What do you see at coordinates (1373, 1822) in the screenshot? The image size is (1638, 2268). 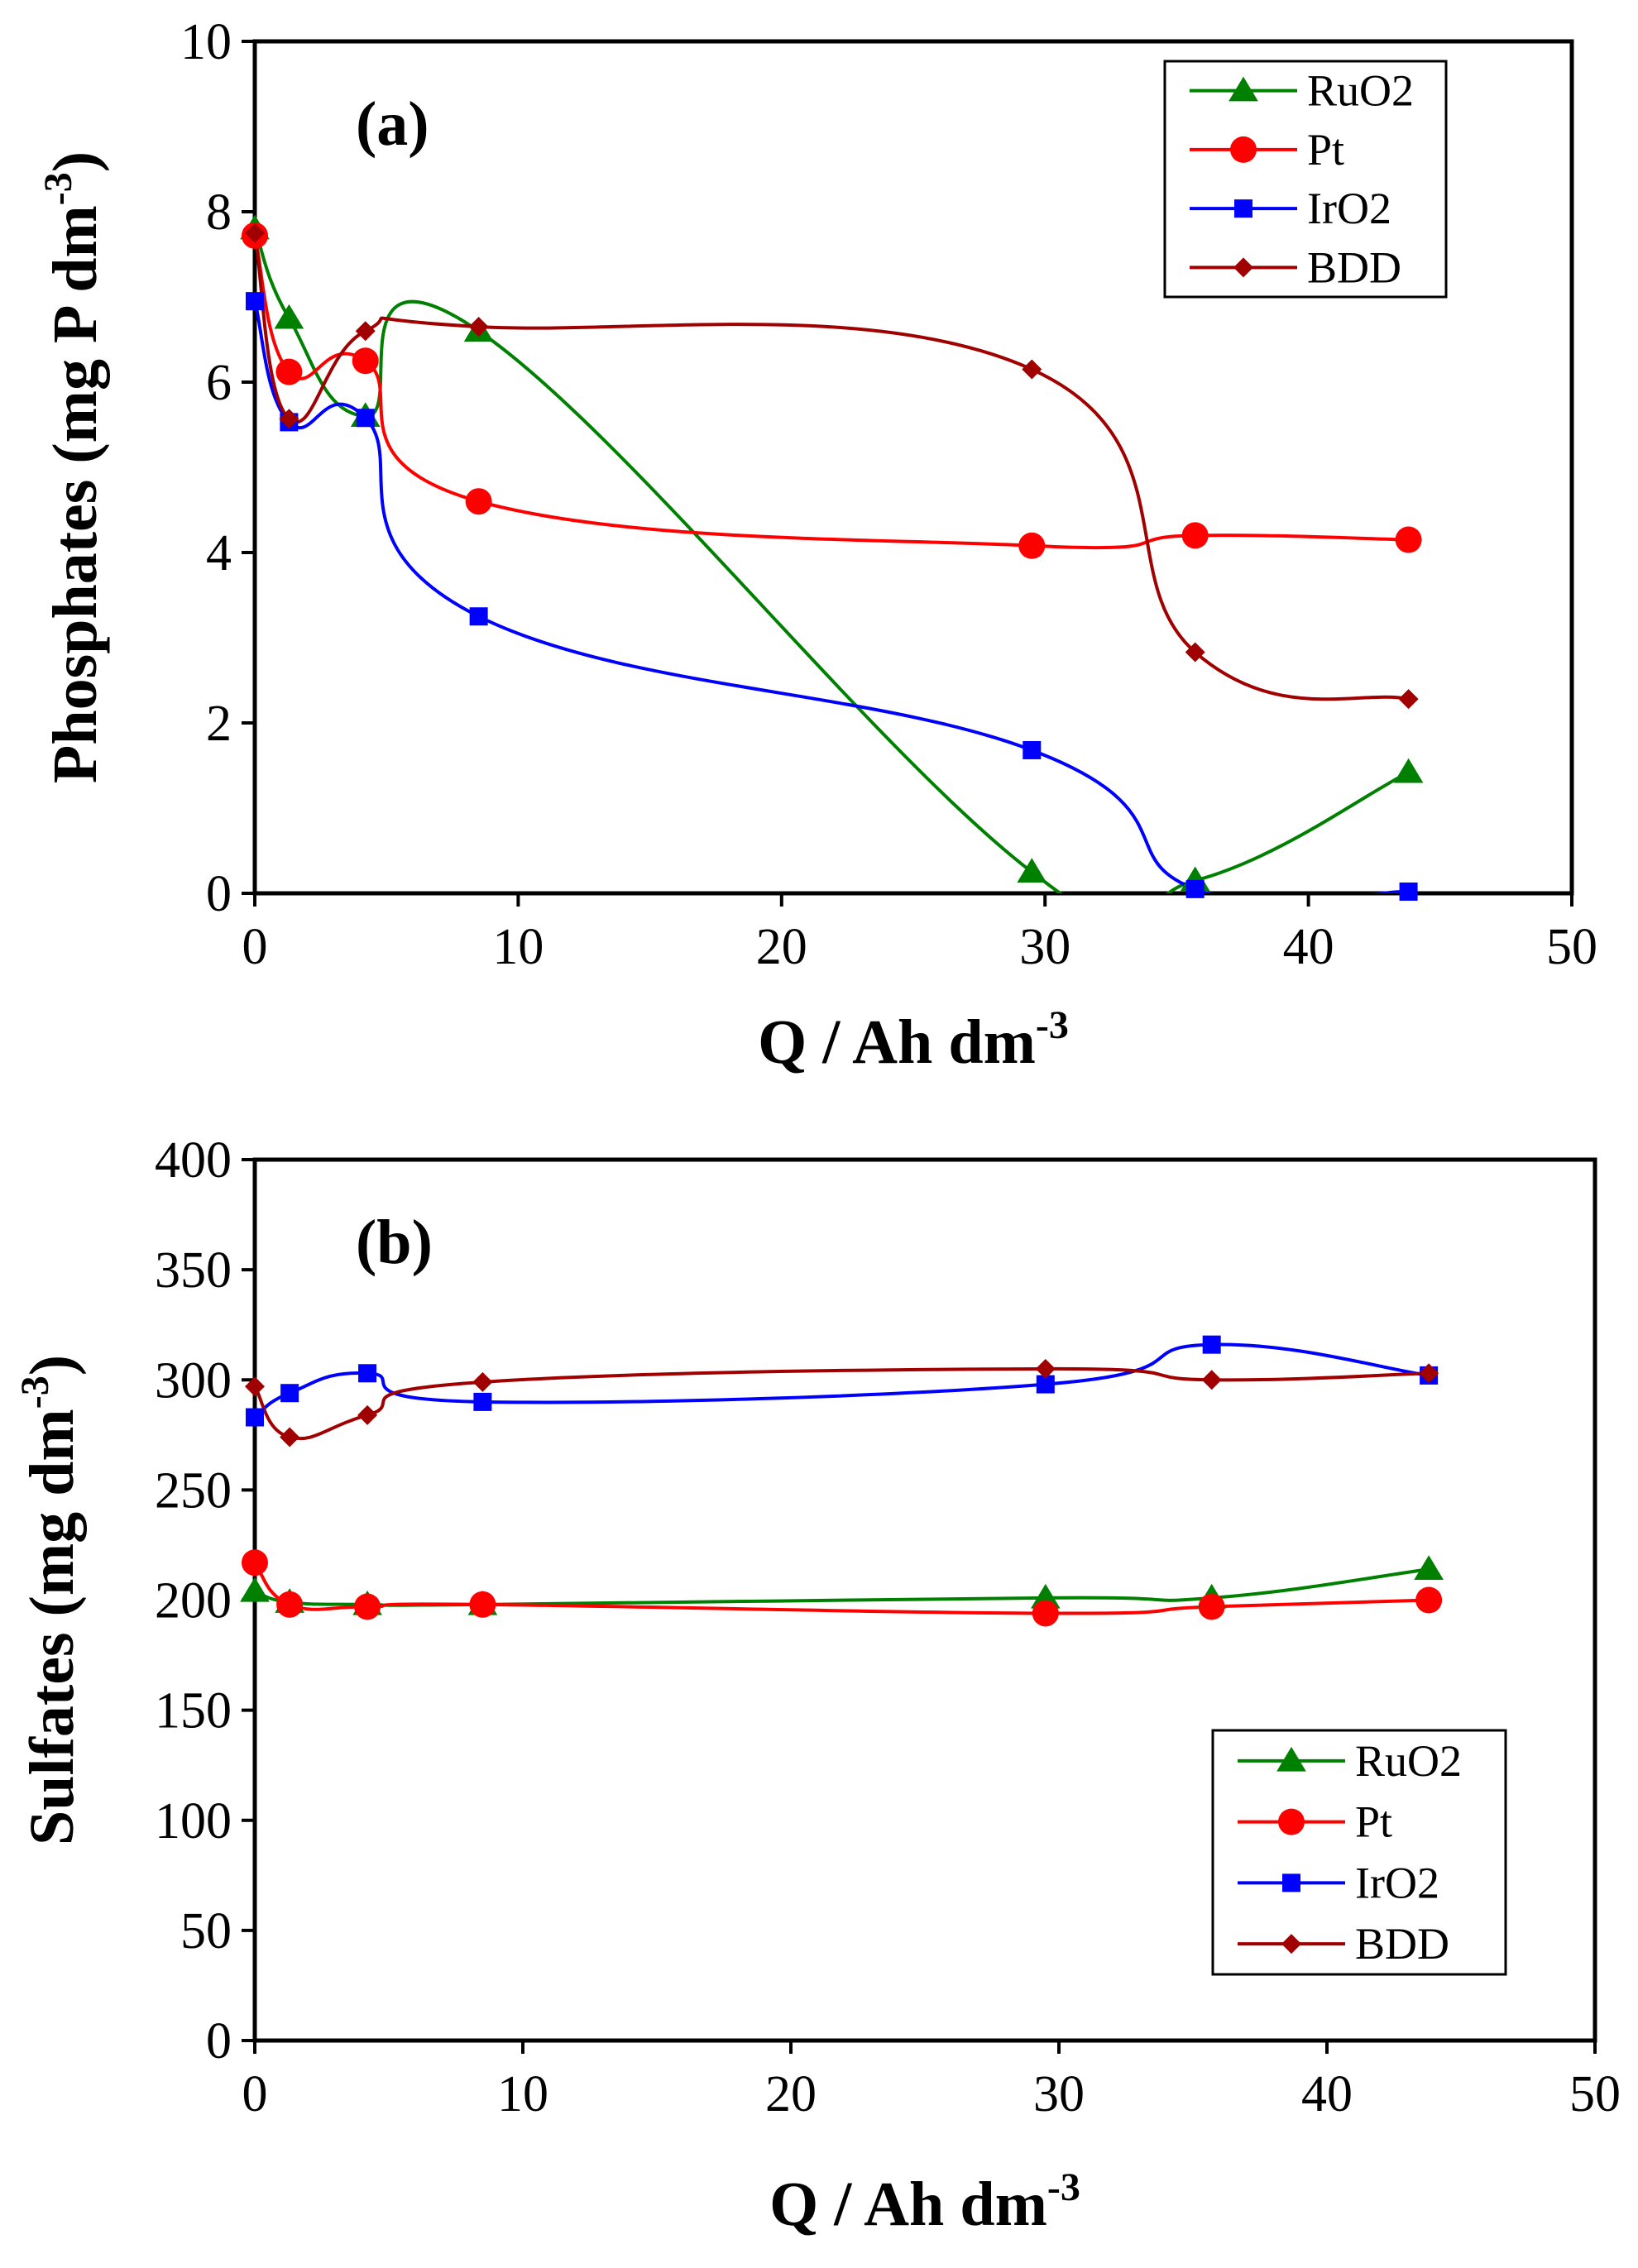 I see `legend-label-pt: Pt` at bounding box center [1373, 1822].